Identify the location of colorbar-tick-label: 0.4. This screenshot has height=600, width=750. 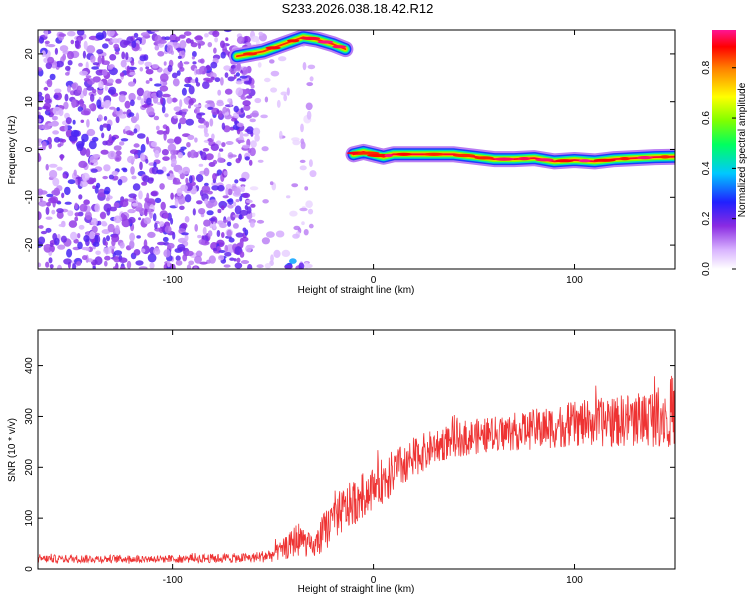
(706, 168).